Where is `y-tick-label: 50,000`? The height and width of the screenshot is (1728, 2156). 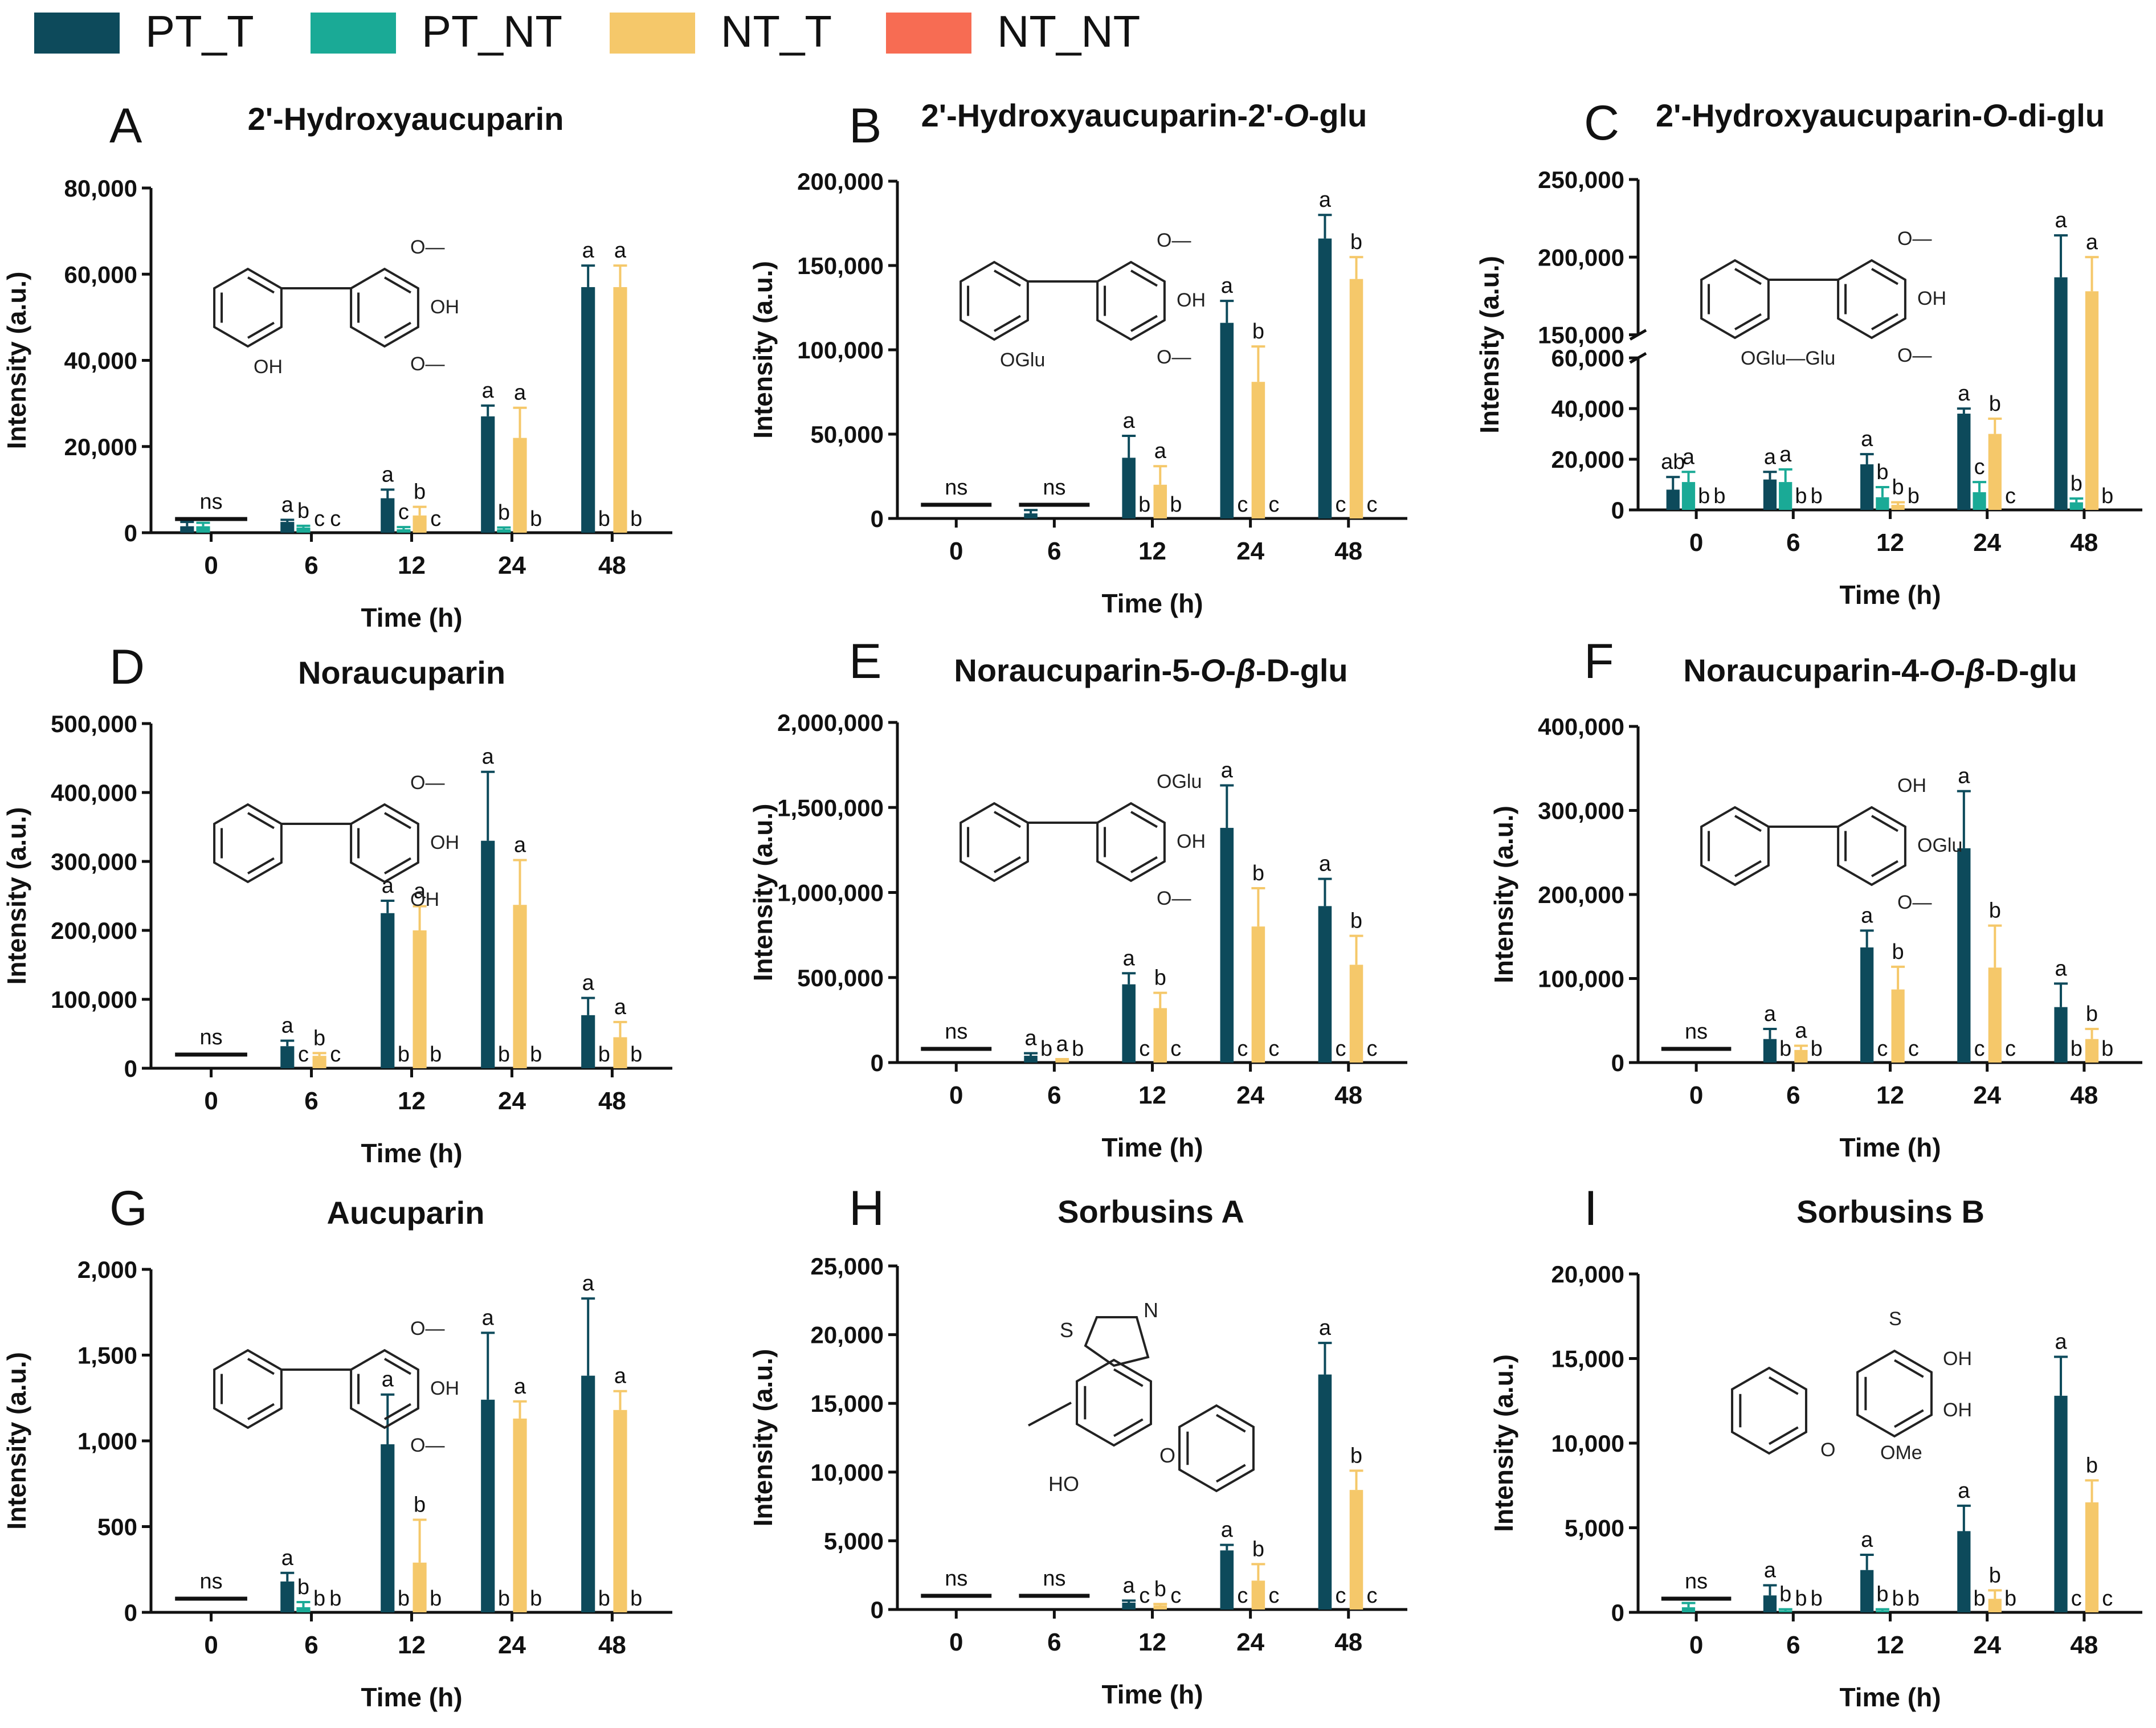 y-tick-label: 50,000 is located at coordinates (847, 434).